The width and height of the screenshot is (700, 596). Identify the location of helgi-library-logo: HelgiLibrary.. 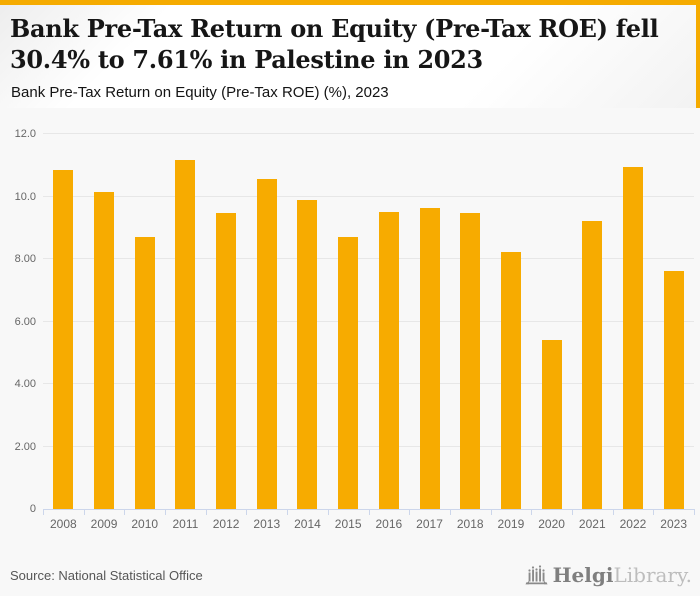
(607, 575).